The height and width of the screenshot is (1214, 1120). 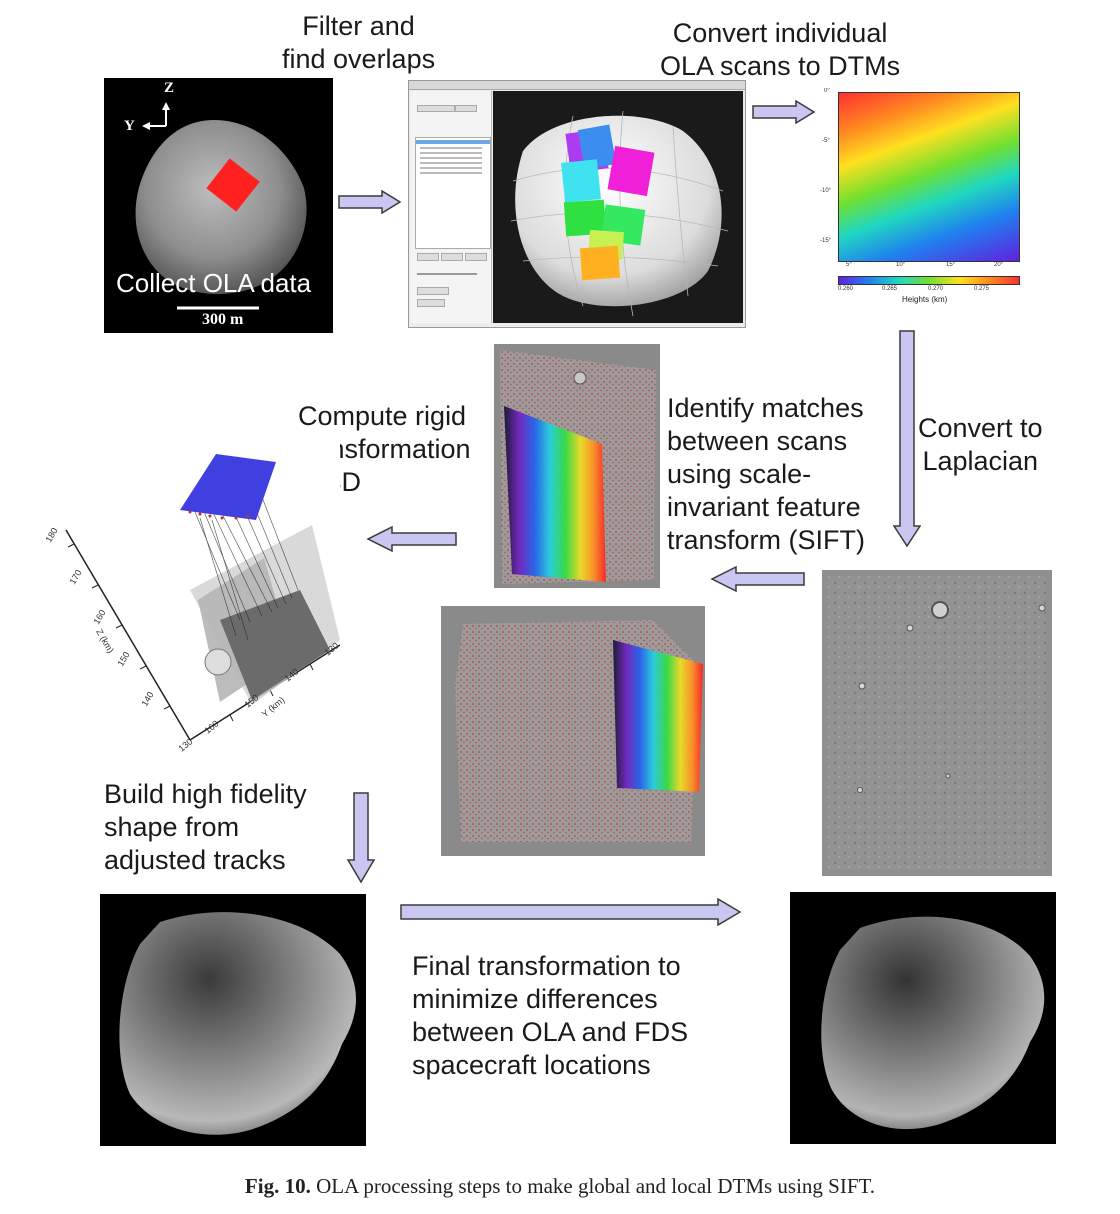 I want to click on collect-ola-label: Collect OLA data, so click(x=214, y=283).